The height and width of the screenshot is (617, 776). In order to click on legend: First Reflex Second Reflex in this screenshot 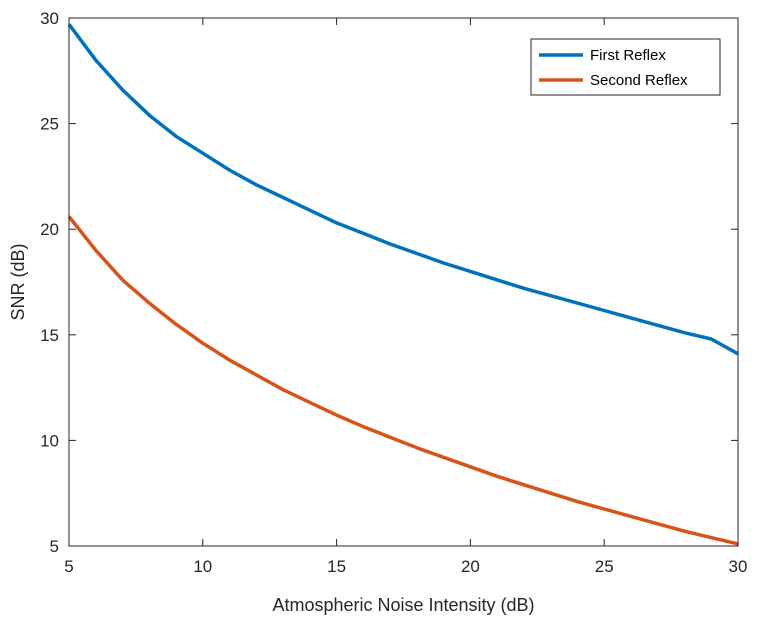, I will do `click(625, 67)`.